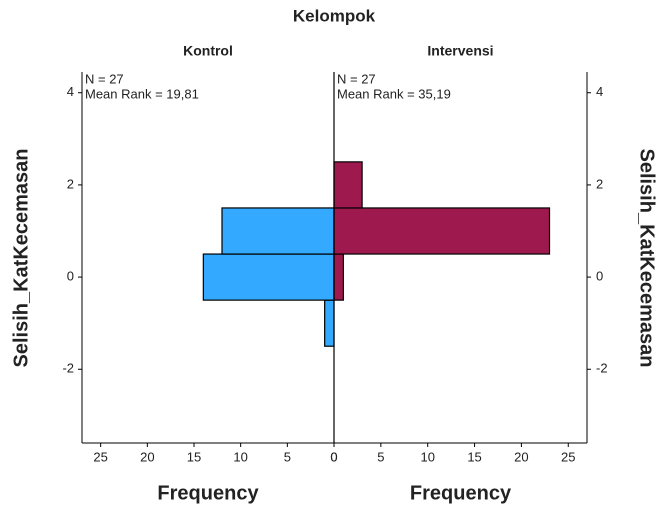 The width and height of the screenshot is (659, 509). I want to click on y-axis-label-right: Selisih_KatKecemasan, so click(647, 257).